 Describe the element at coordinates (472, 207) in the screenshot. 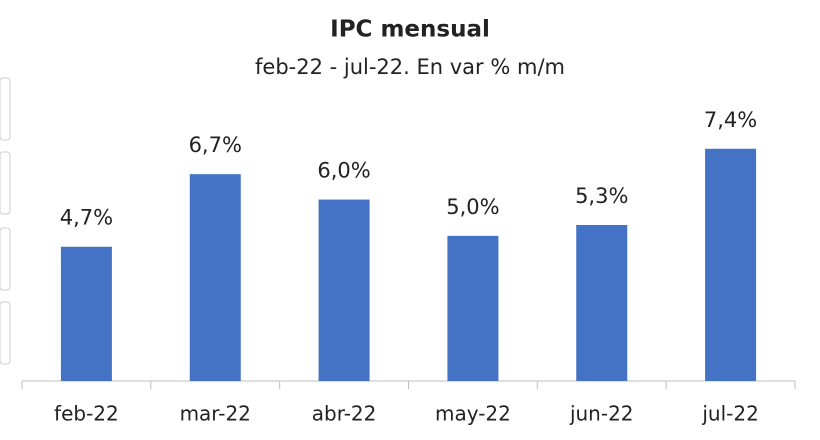

I see `data-label: 5,0%` at that location.